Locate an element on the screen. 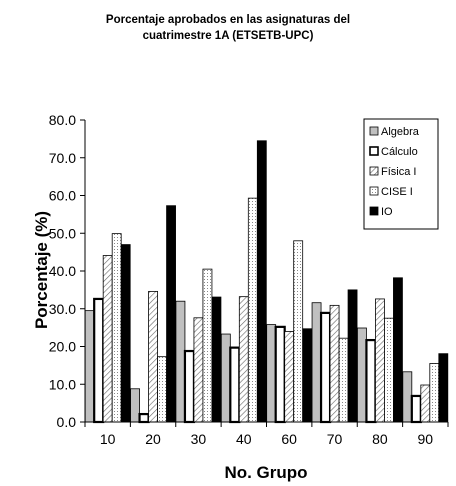 The width and height of the screenshot is (456, 486). x-tick-label: 40 is located at coordinates (244, 439).